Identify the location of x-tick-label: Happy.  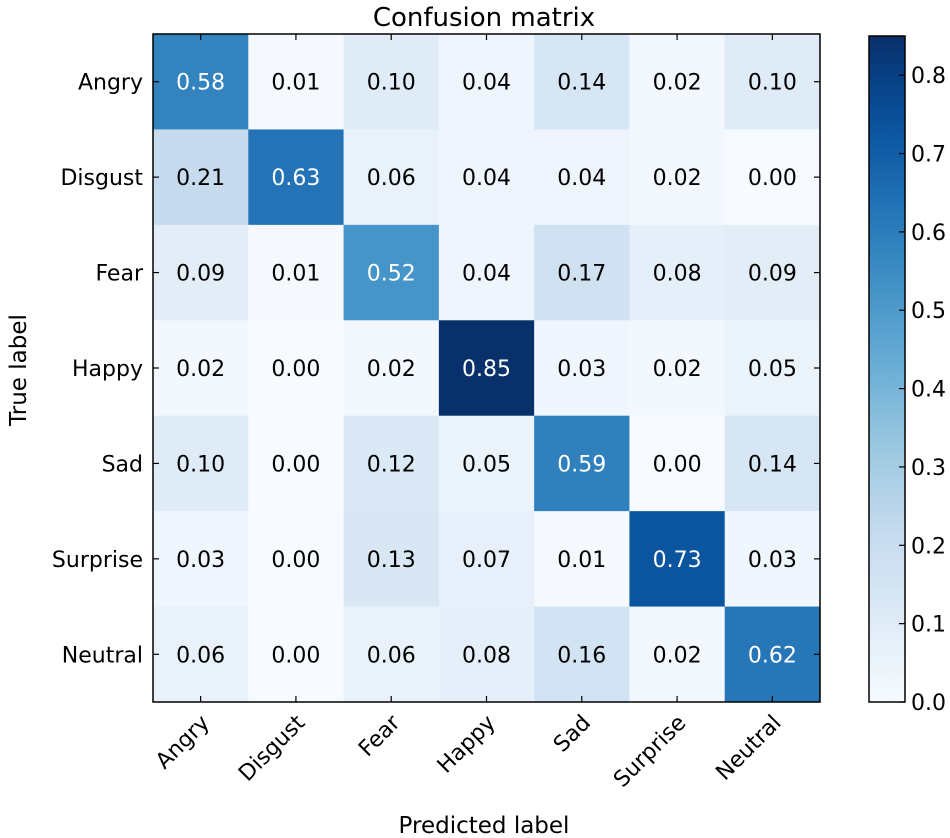
(467, 745).